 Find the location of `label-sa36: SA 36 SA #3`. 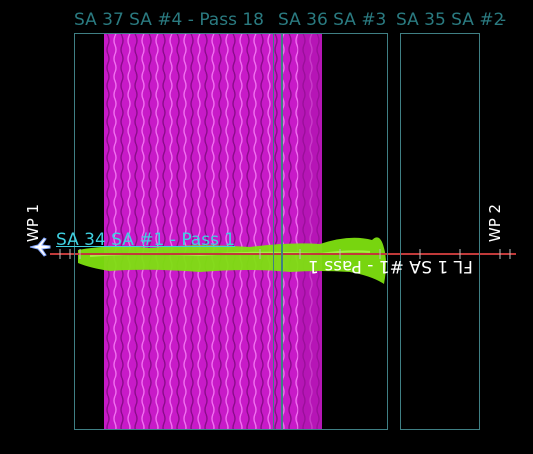

label-sa36: SA 36 SA #3 is located at coordinates (332, 20).